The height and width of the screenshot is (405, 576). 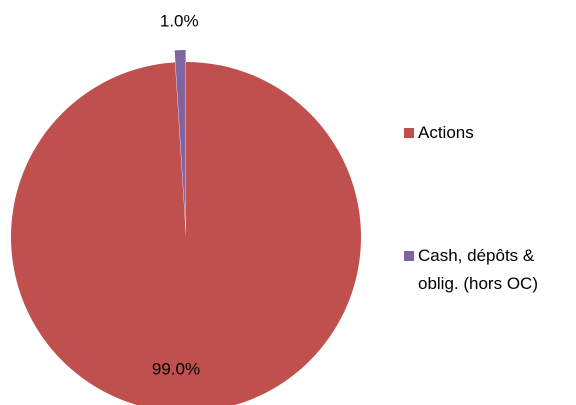 What do you see at coordinates (490, 133) in the screenshot?
I see `legend-item: Actions` at bounding box center [490, 133].